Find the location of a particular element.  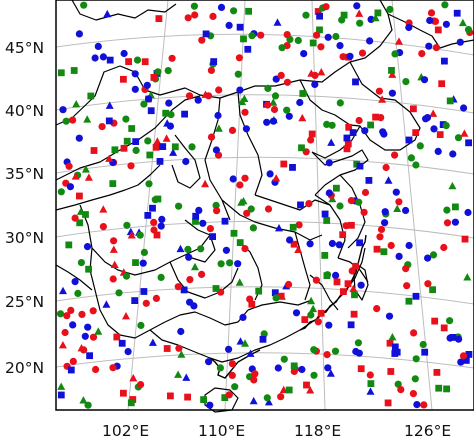

latitude-labels: 45°N 40°N 35°N 30°N 25°N 20°N is located at coordinates (24, 208).